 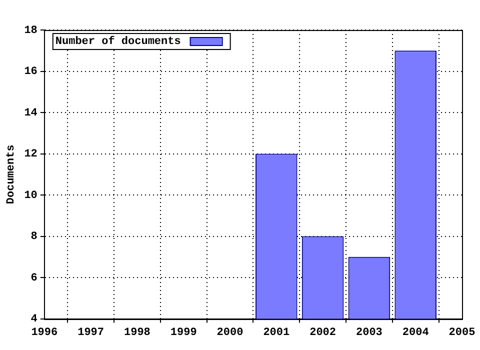 What do you see at coordinates (34, 237) in the screenshot?
I see `y-tick-label: 8` at bounding box center [34, 237].